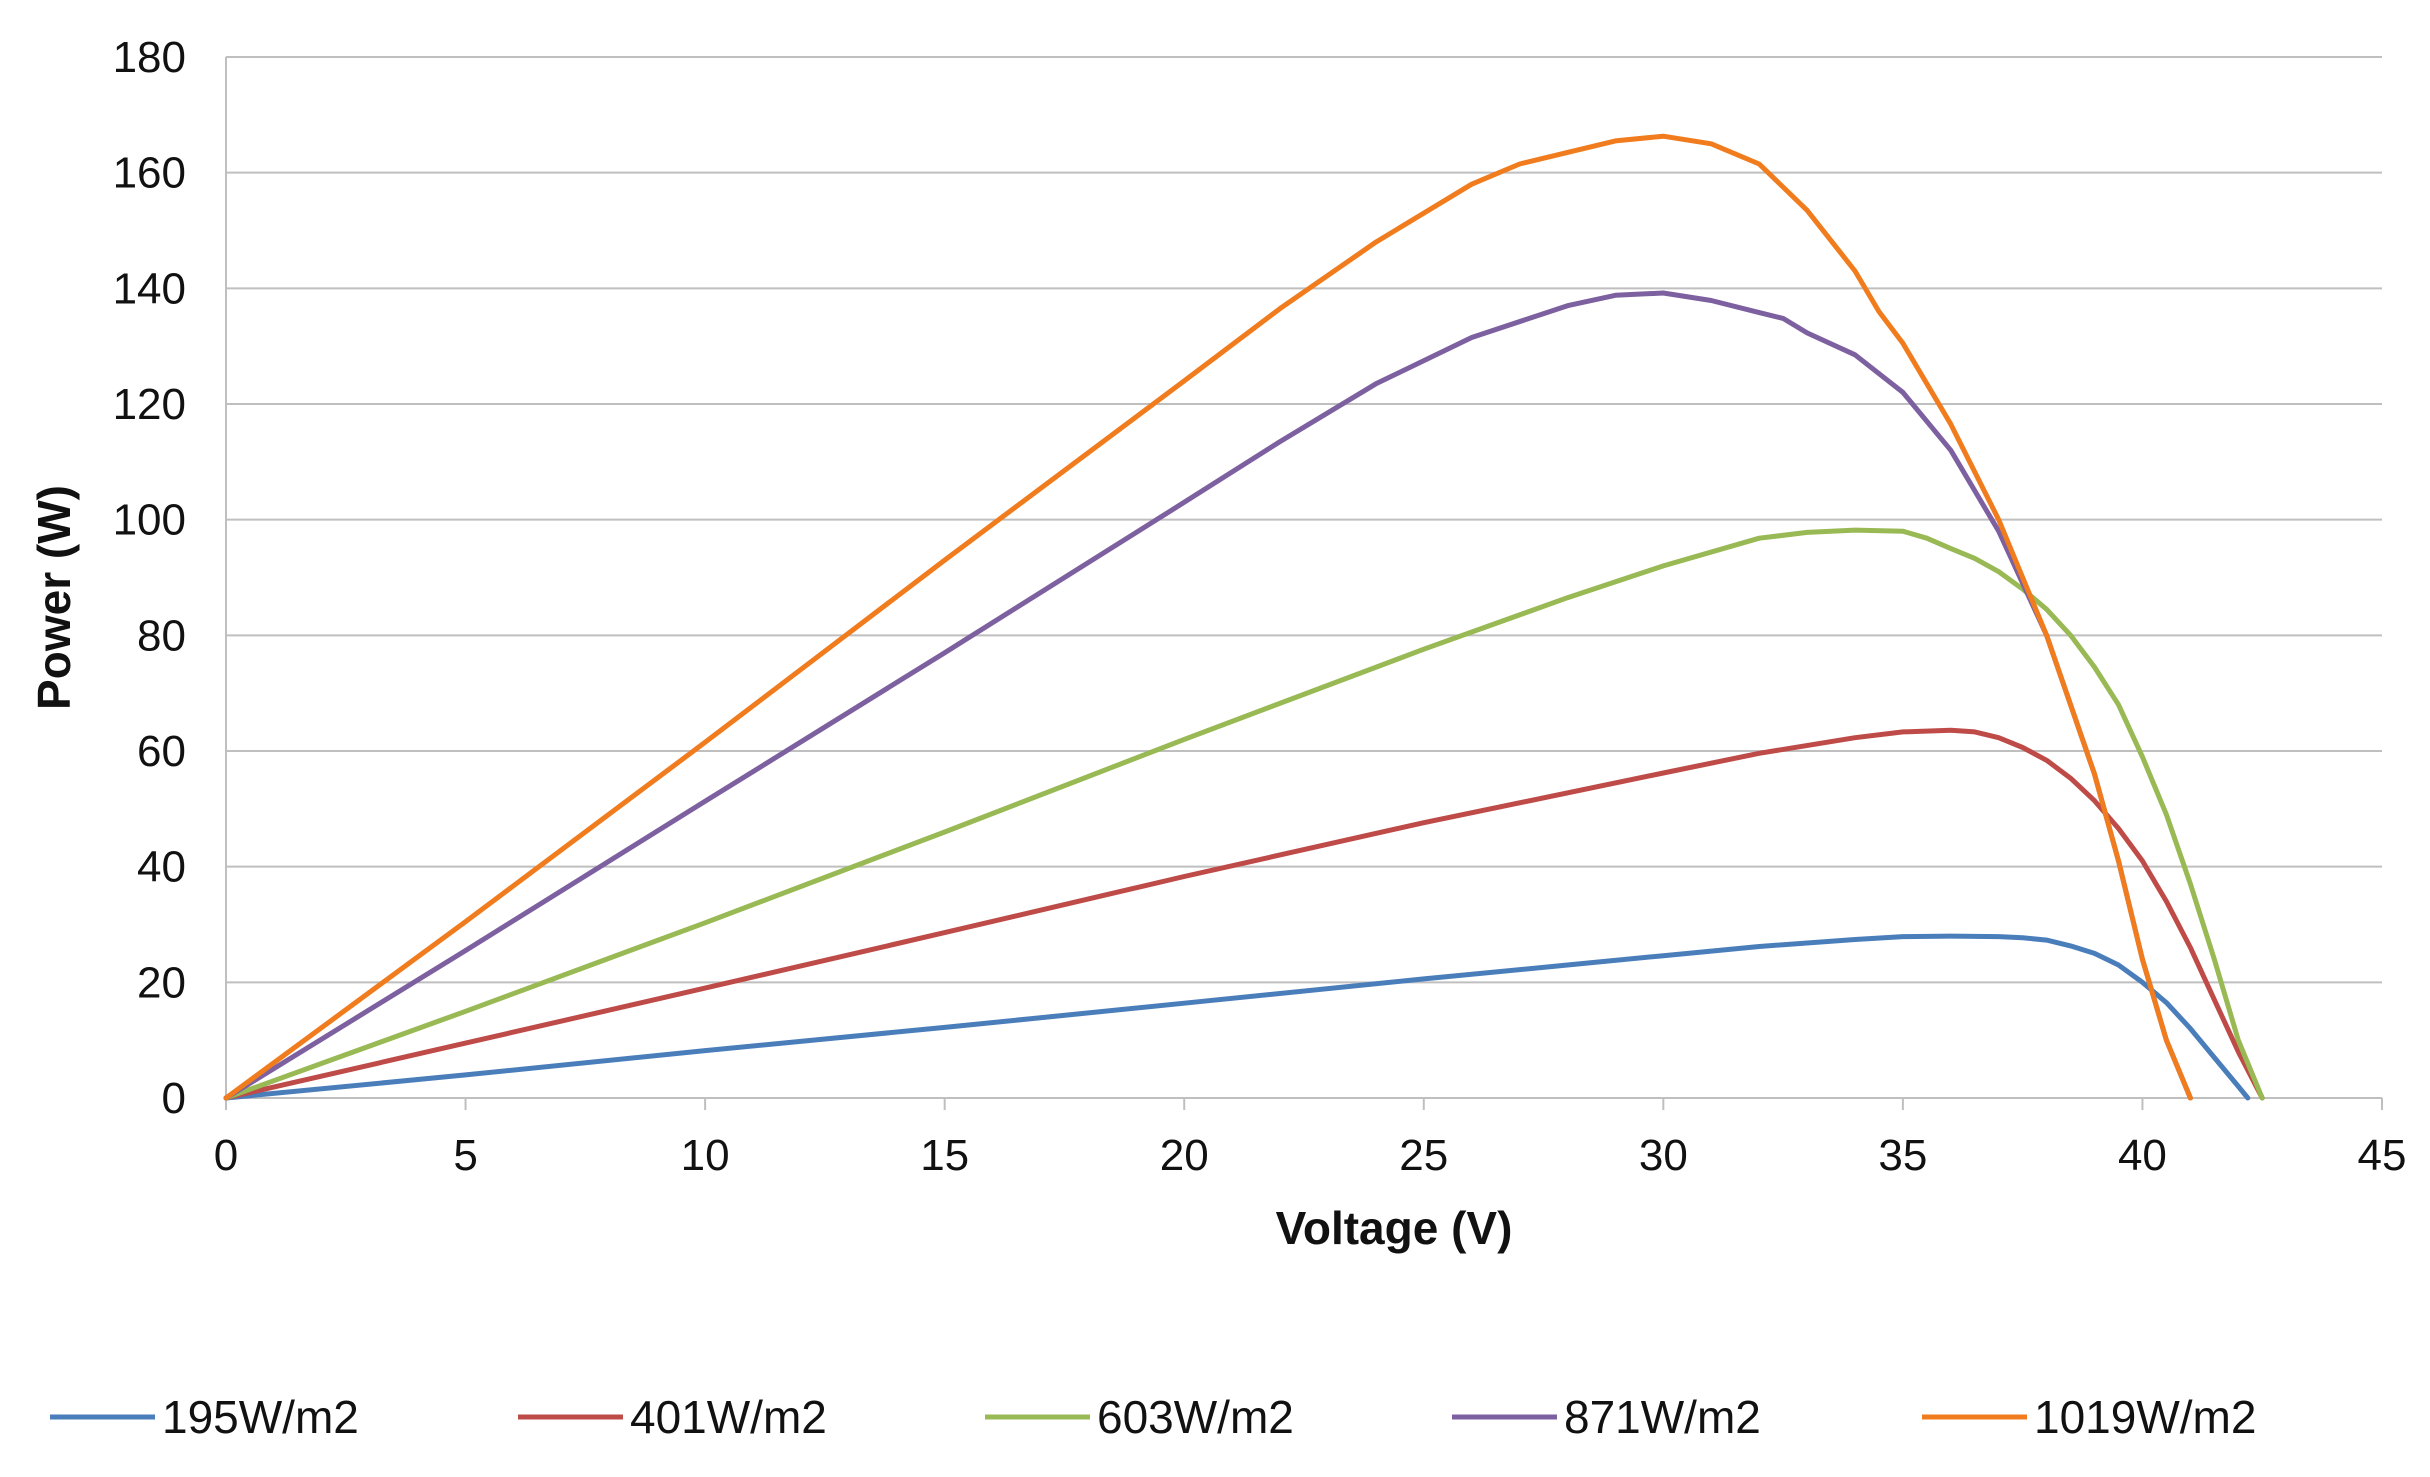  What do you see at coordinates (149, 173) in the screenshot?
I see `y-tick-label: 160` at bounding box center [149, 173].